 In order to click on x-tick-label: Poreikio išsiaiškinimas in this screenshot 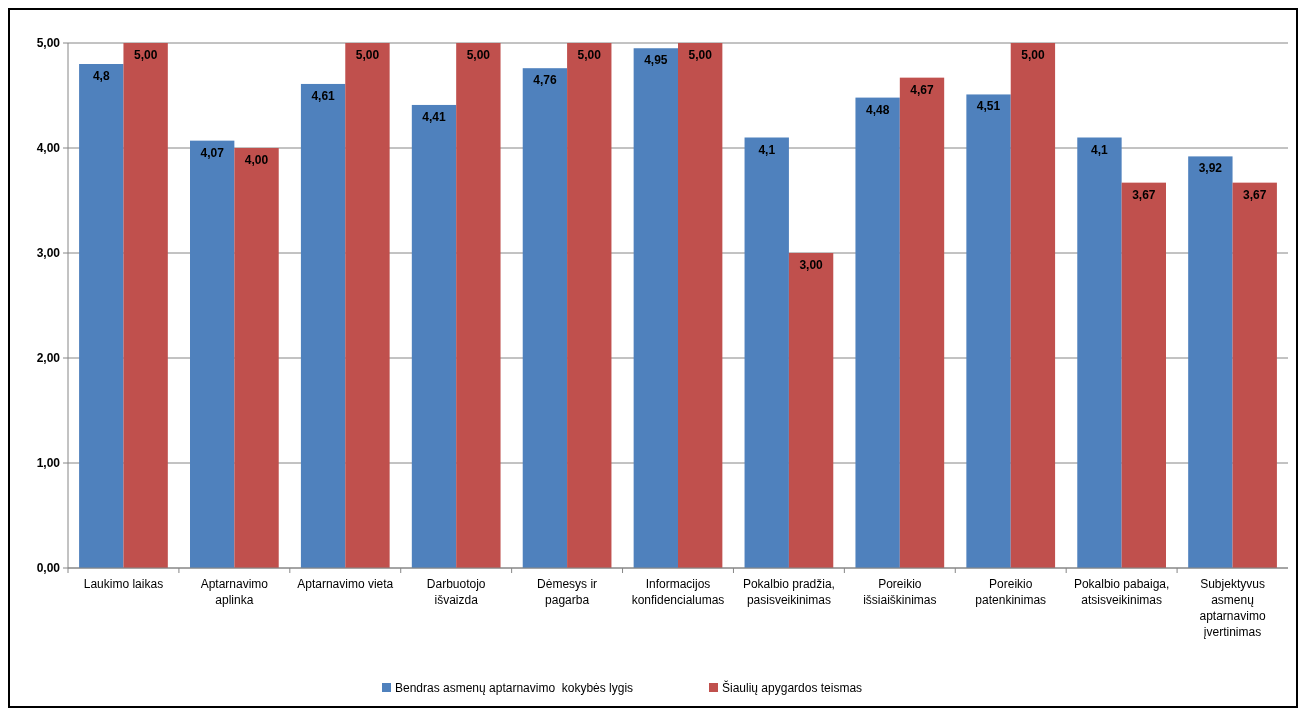, I will do `click(900, 592)`.